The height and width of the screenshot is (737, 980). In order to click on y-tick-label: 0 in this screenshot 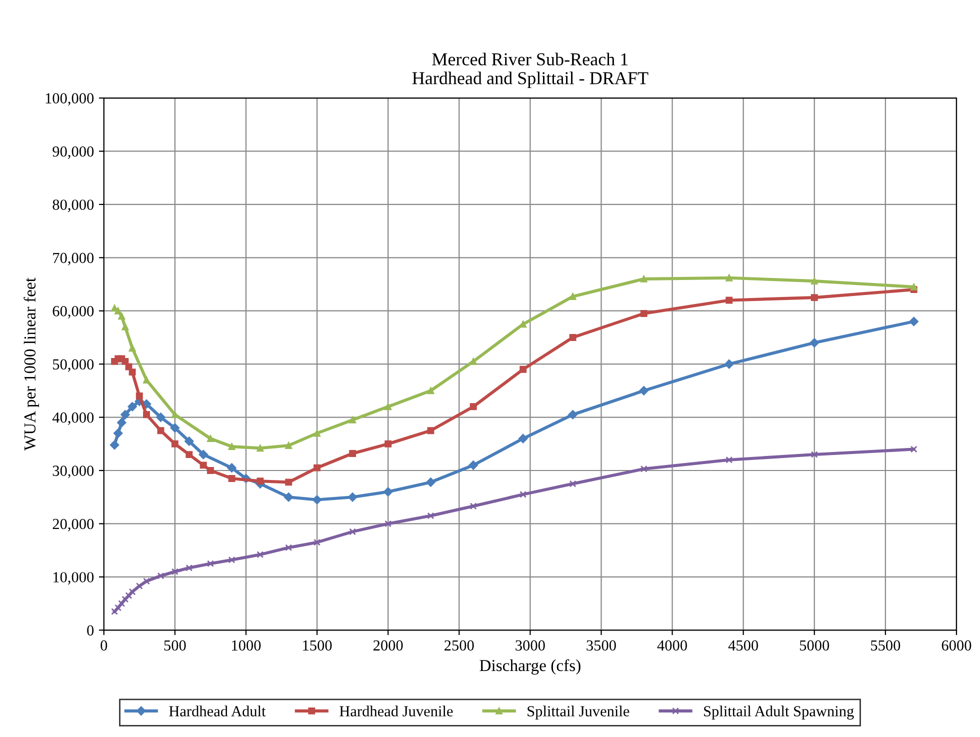, I will do `click(90, 630)`.